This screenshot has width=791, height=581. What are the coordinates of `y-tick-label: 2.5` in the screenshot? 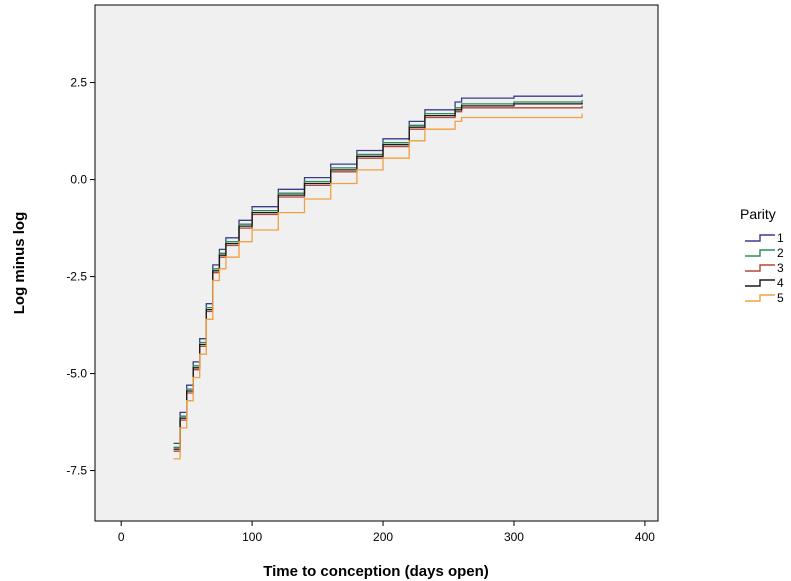 It's located at (78, 83).